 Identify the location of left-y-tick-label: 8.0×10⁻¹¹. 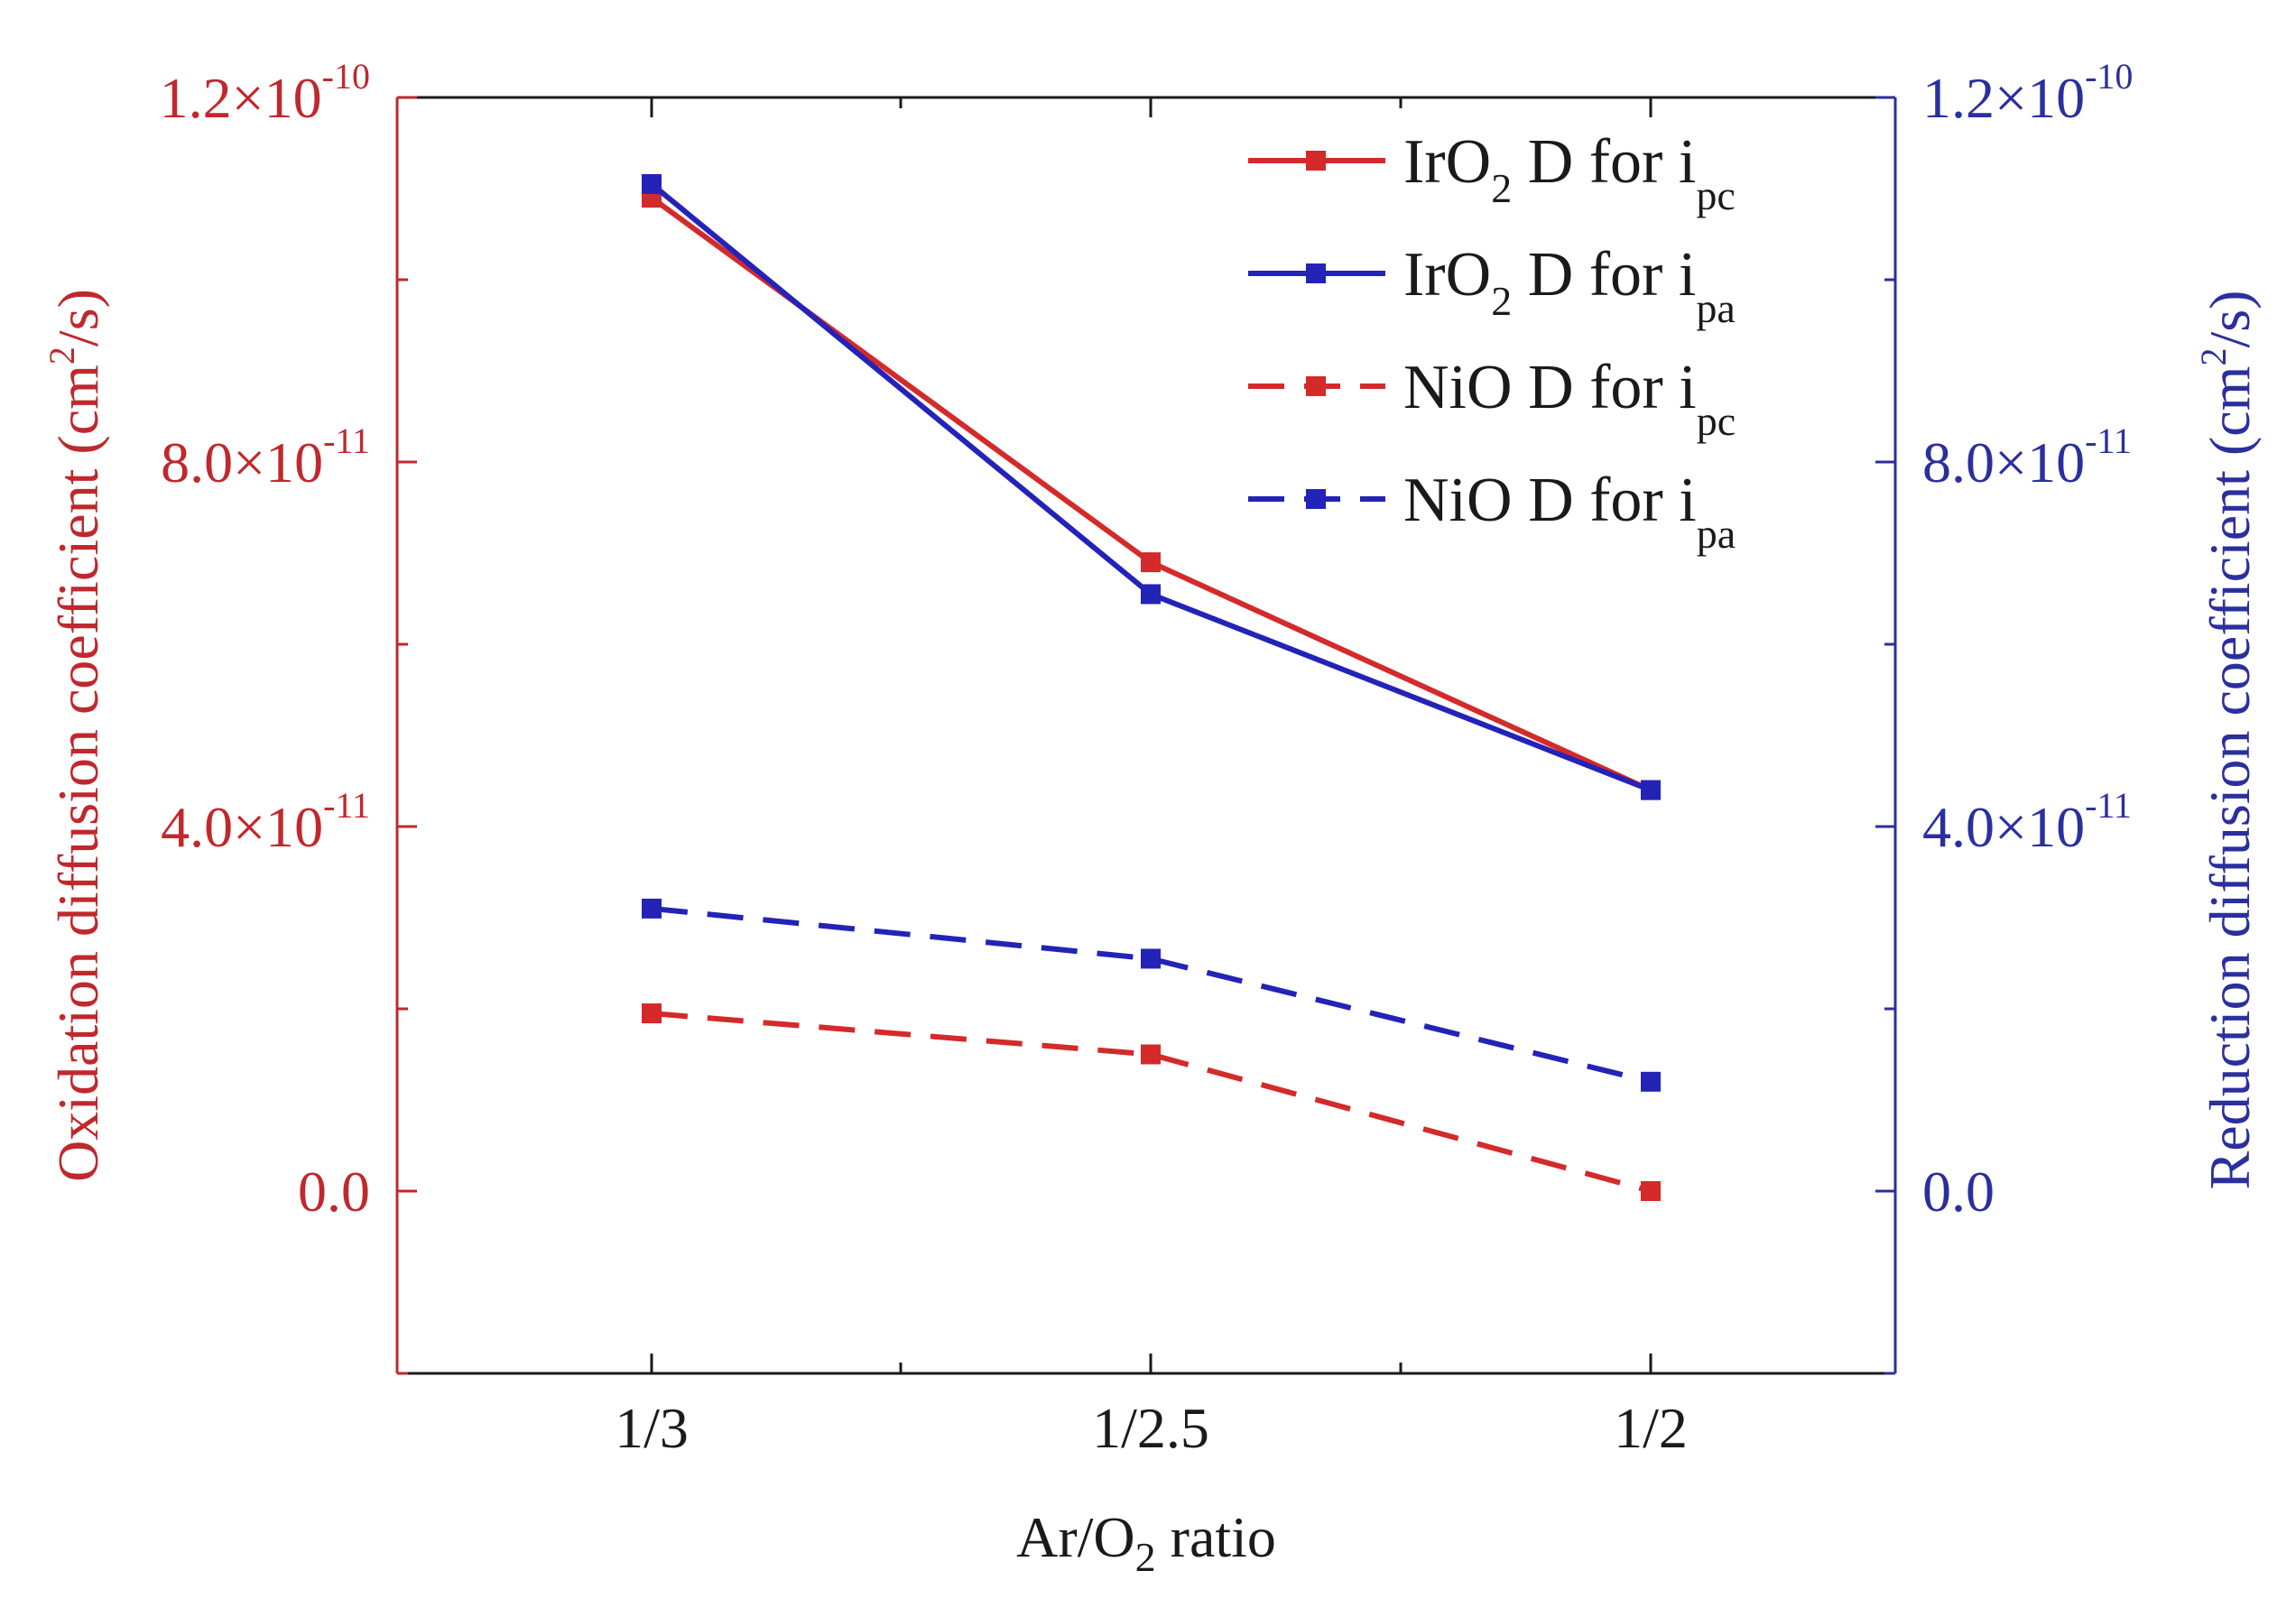
(265, 457).